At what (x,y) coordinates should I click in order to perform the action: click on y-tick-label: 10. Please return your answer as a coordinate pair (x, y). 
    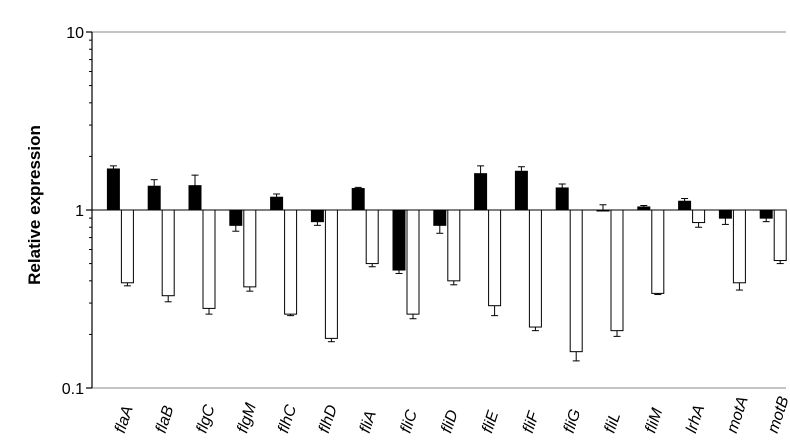
    Looking at the image, I should click on (75, 33).